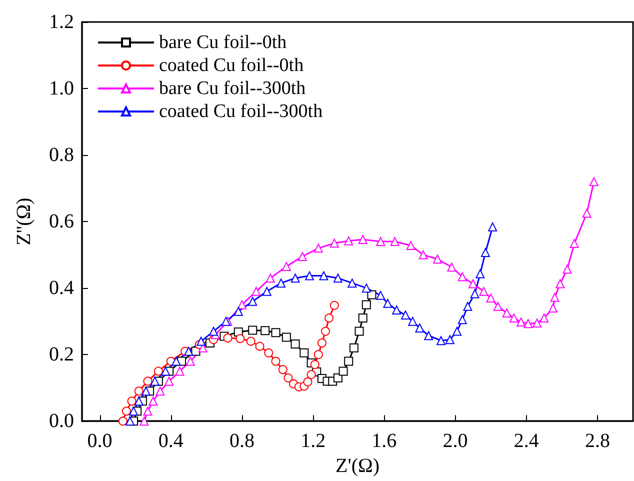  Describe the element at coordinates (526, 441) in the screenshot. I see `x-tick-label: 2.4` at that location.